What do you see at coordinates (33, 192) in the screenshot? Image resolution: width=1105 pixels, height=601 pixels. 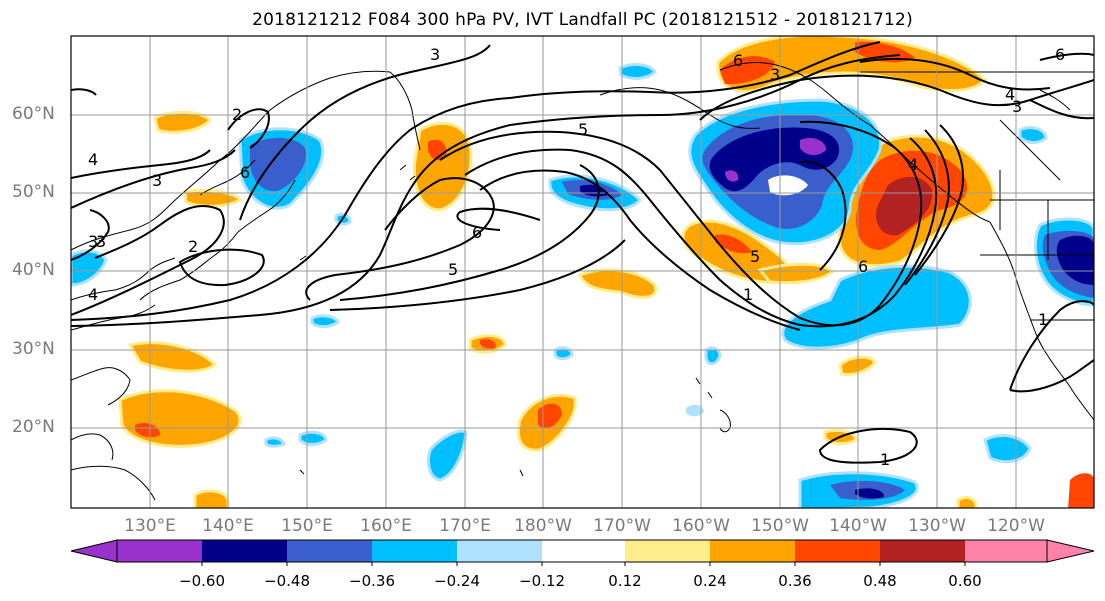 I see `lat-label: 50°N` at bounding box center [33, 192].